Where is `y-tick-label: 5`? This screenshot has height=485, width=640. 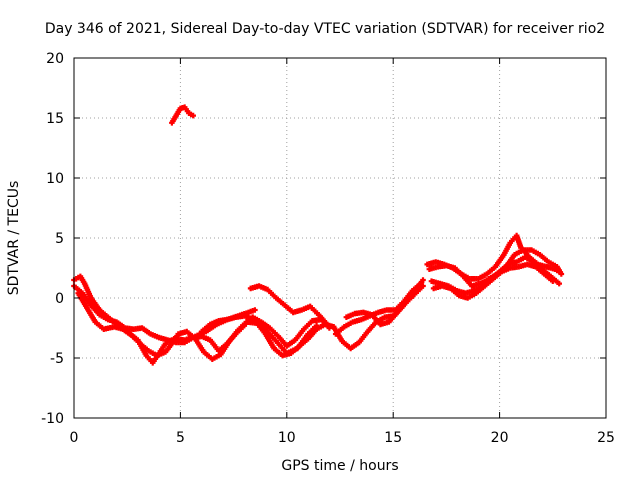
y-tick-label: 5 is located at coordinates (59, 239).